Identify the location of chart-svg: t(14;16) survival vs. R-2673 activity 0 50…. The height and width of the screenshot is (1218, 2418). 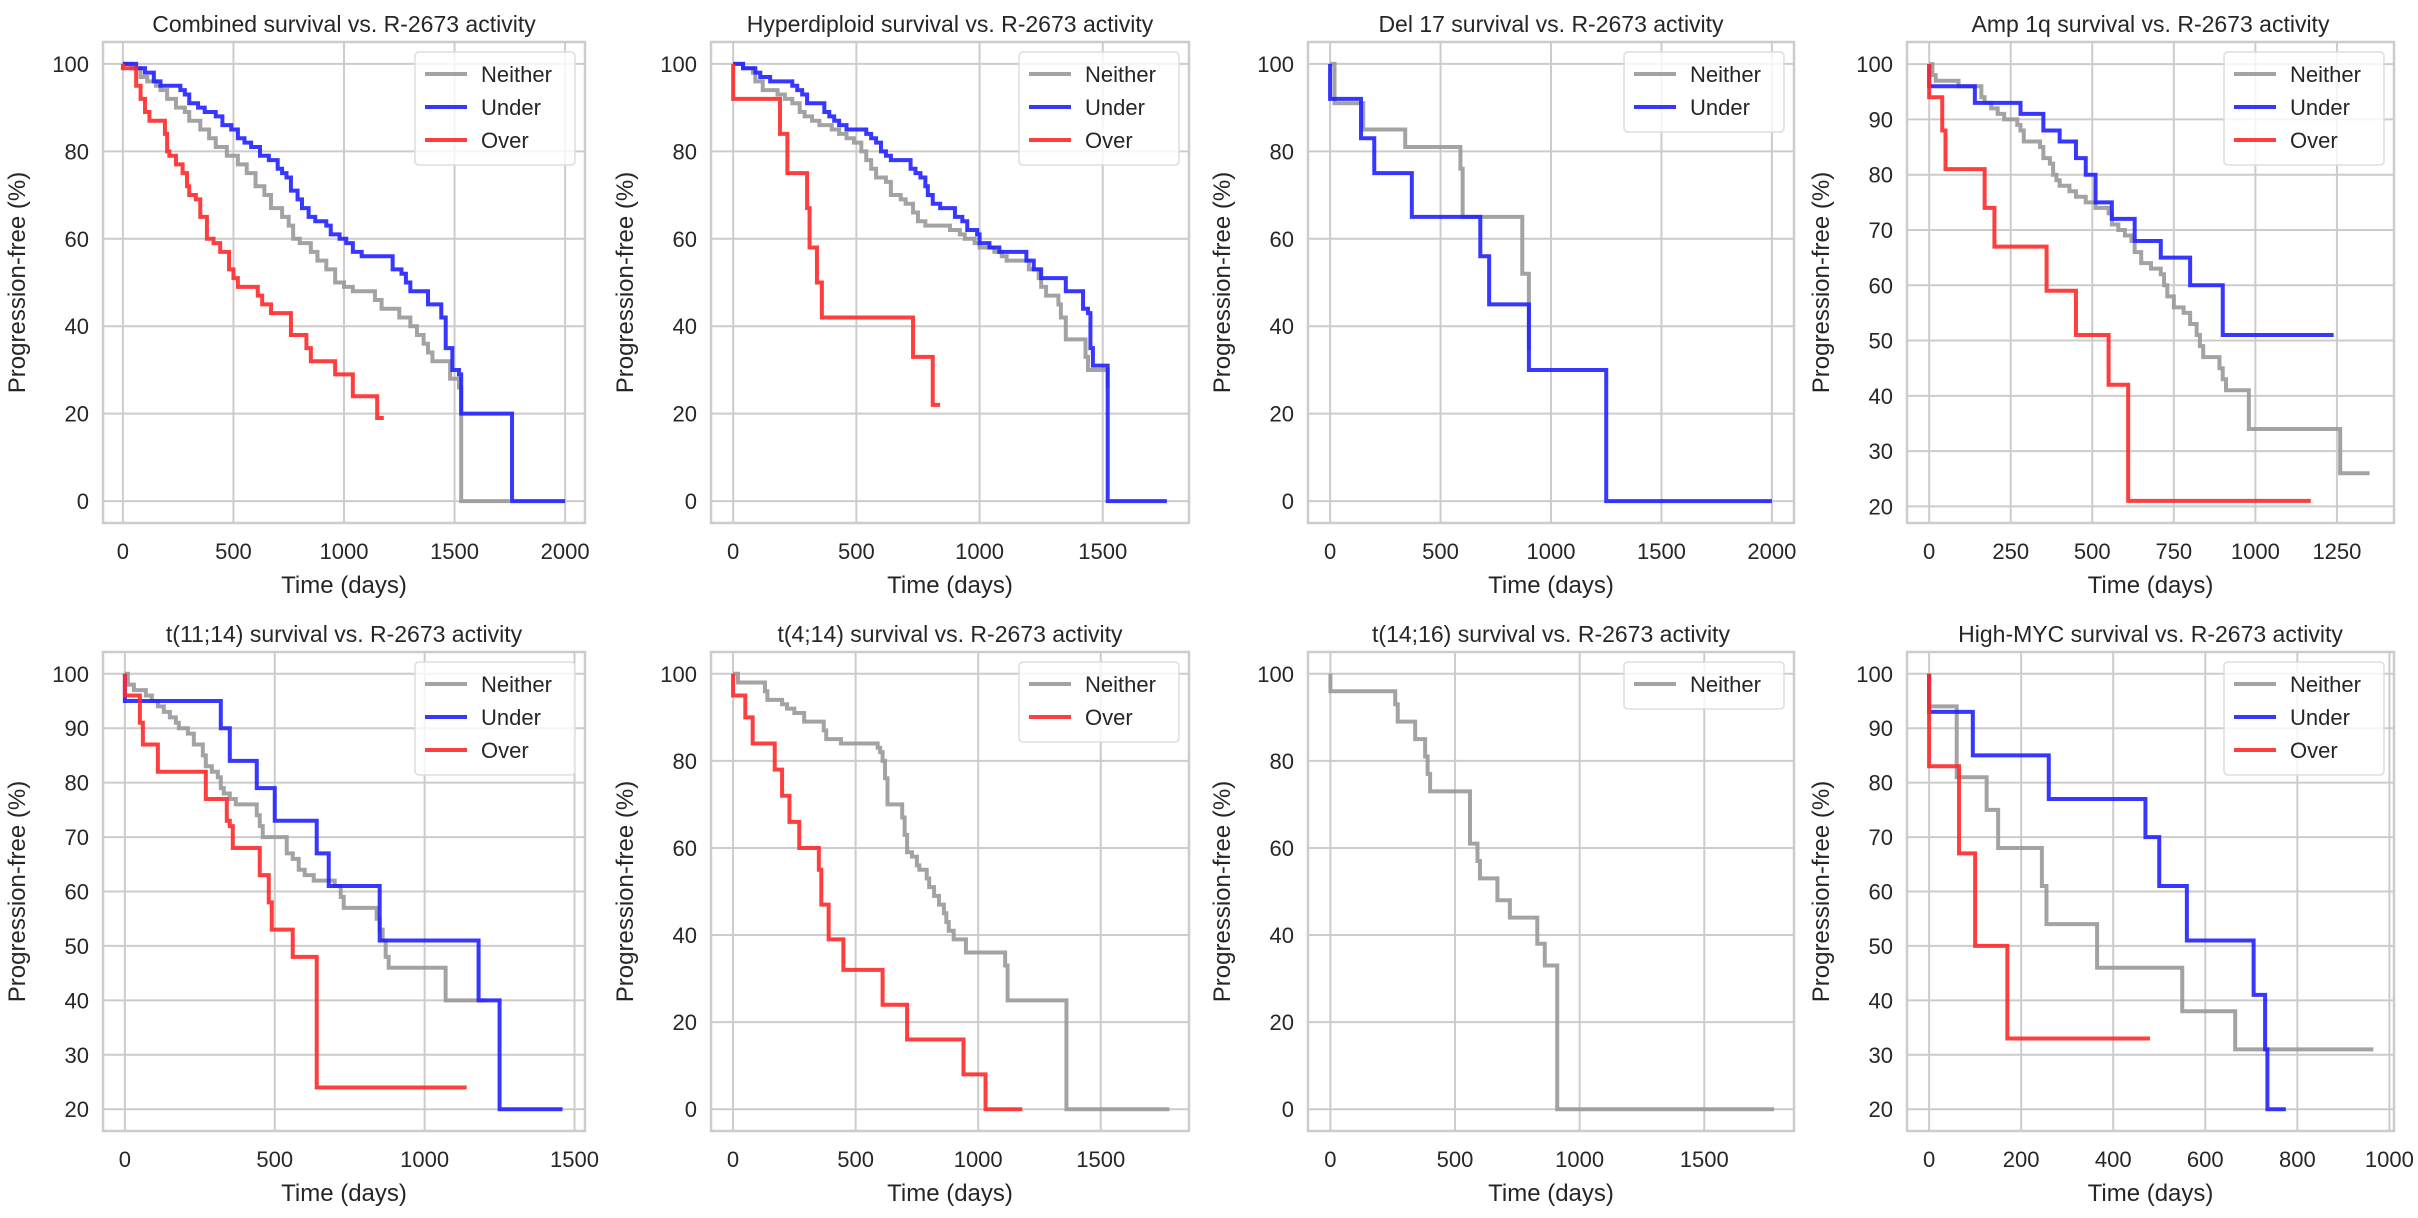
(1502, 914).